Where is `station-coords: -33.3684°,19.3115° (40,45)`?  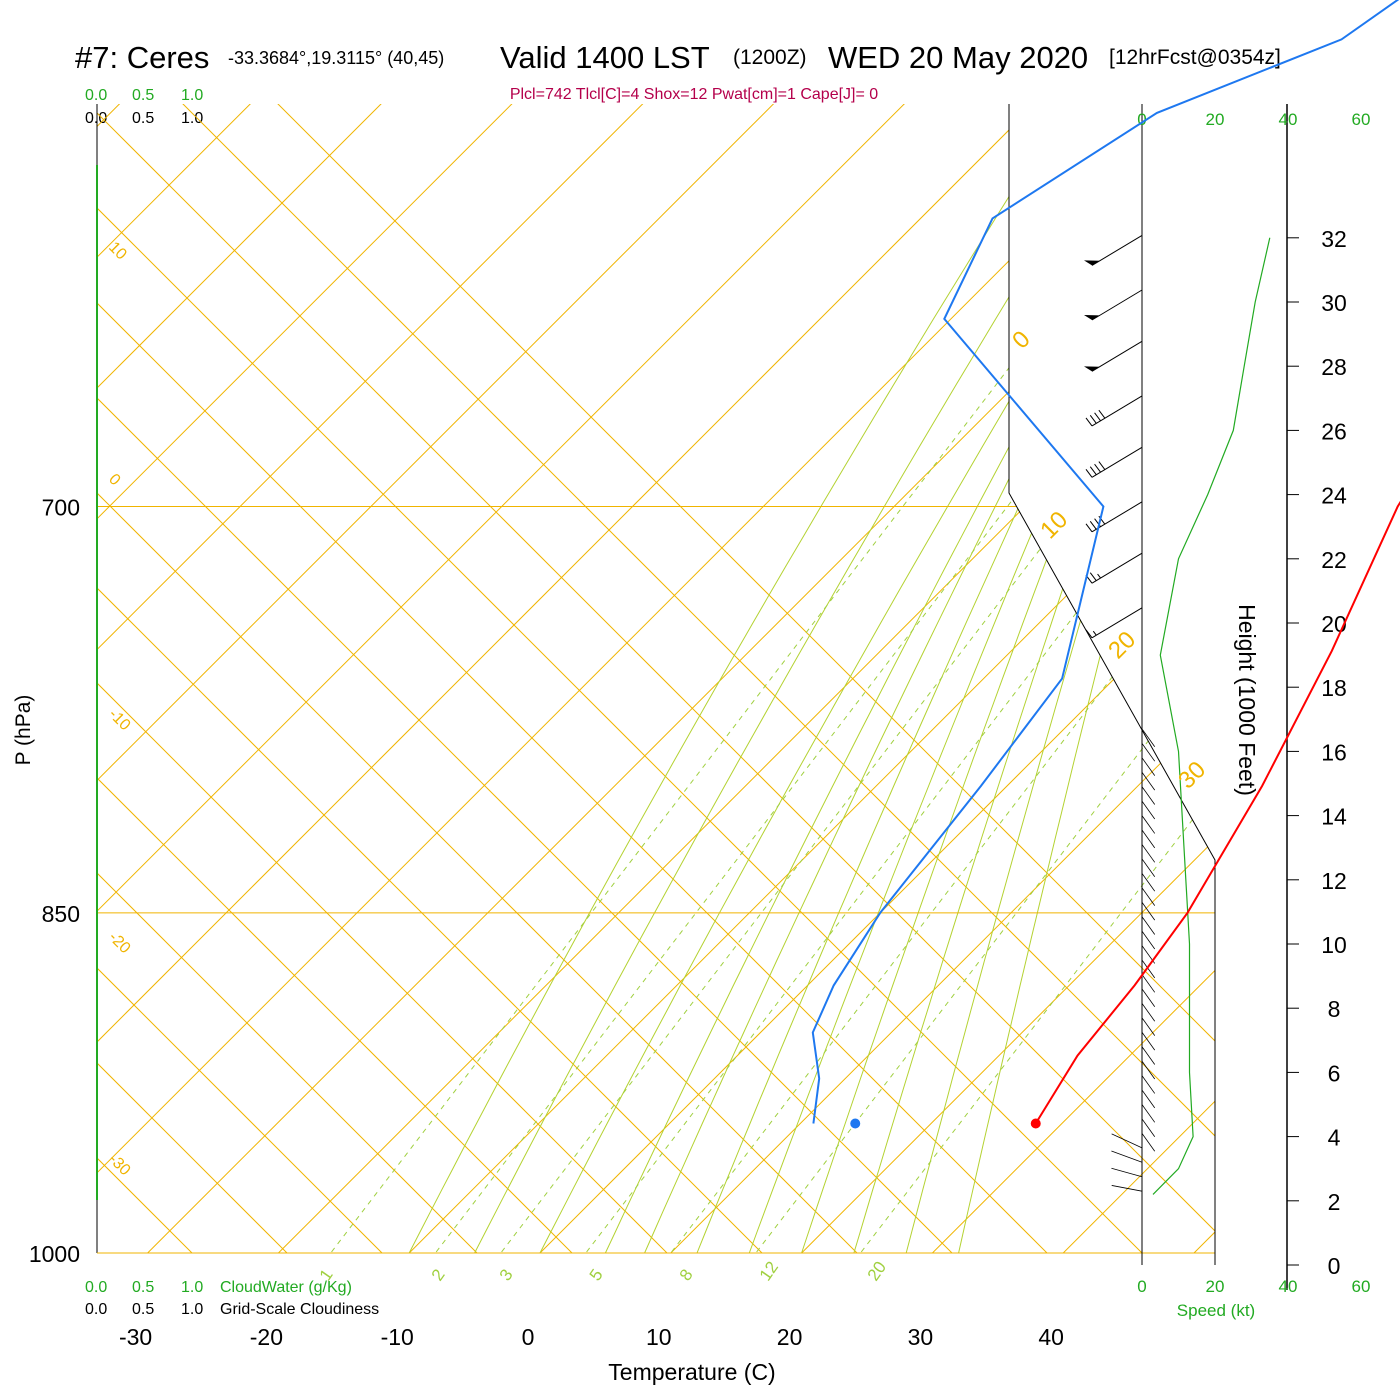
station-coords: -33.3684°,19.3115° (40,45) is located at coordinates (336, 58).